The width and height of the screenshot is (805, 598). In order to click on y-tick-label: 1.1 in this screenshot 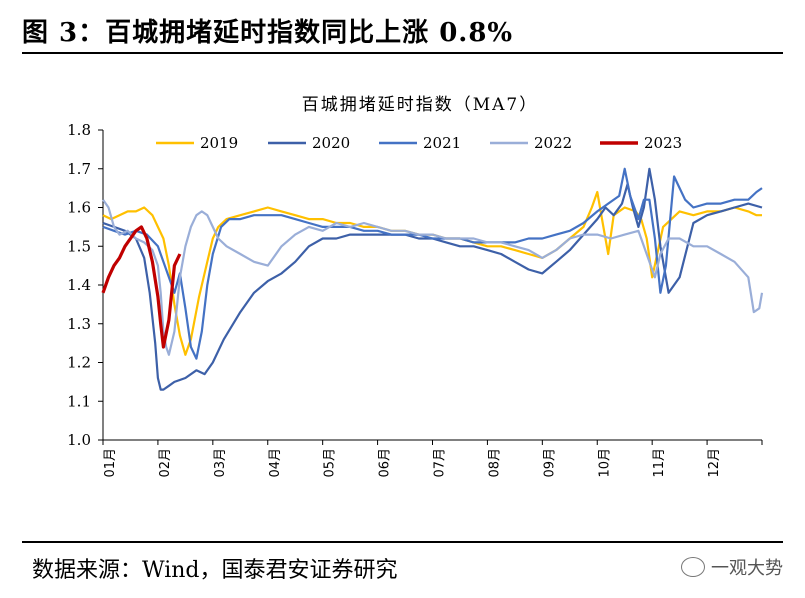, I will do `click(79, 401)`.